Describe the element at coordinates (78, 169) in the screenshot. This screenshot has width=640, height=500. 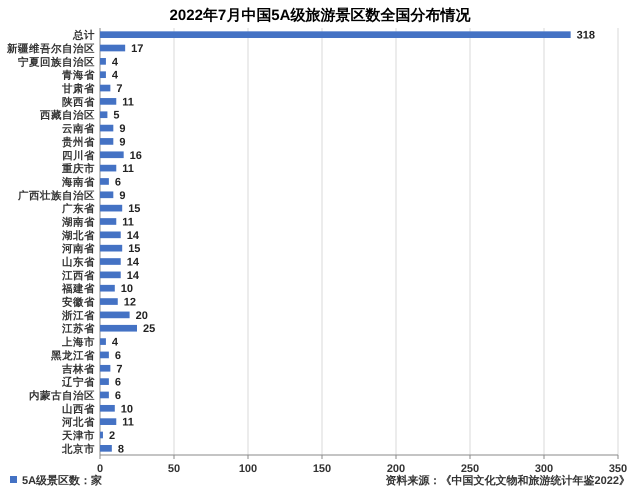
I see `y-tick-label: 重庆市` at that location.